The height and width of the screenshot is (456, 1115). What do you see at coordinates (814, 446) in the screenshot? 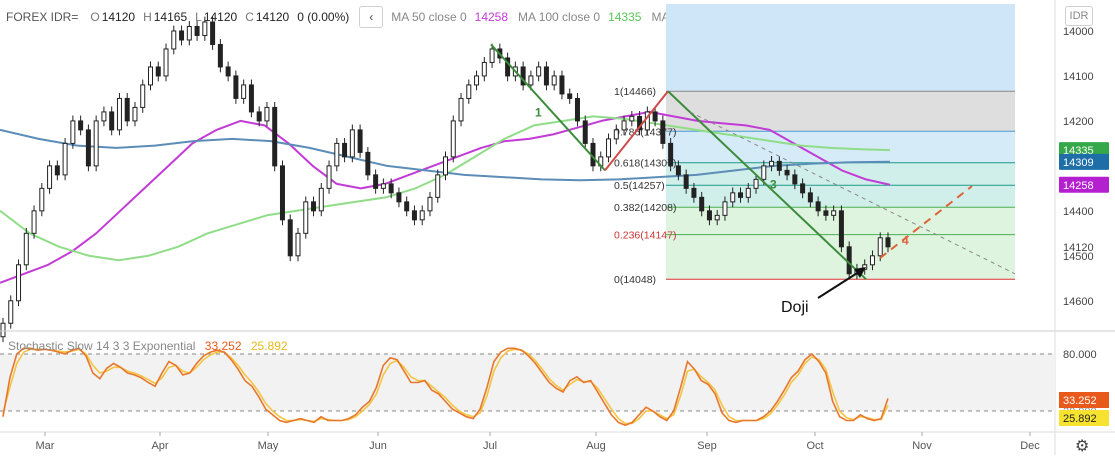
I see `month-label: Oct` at bounding box center [814, 446].